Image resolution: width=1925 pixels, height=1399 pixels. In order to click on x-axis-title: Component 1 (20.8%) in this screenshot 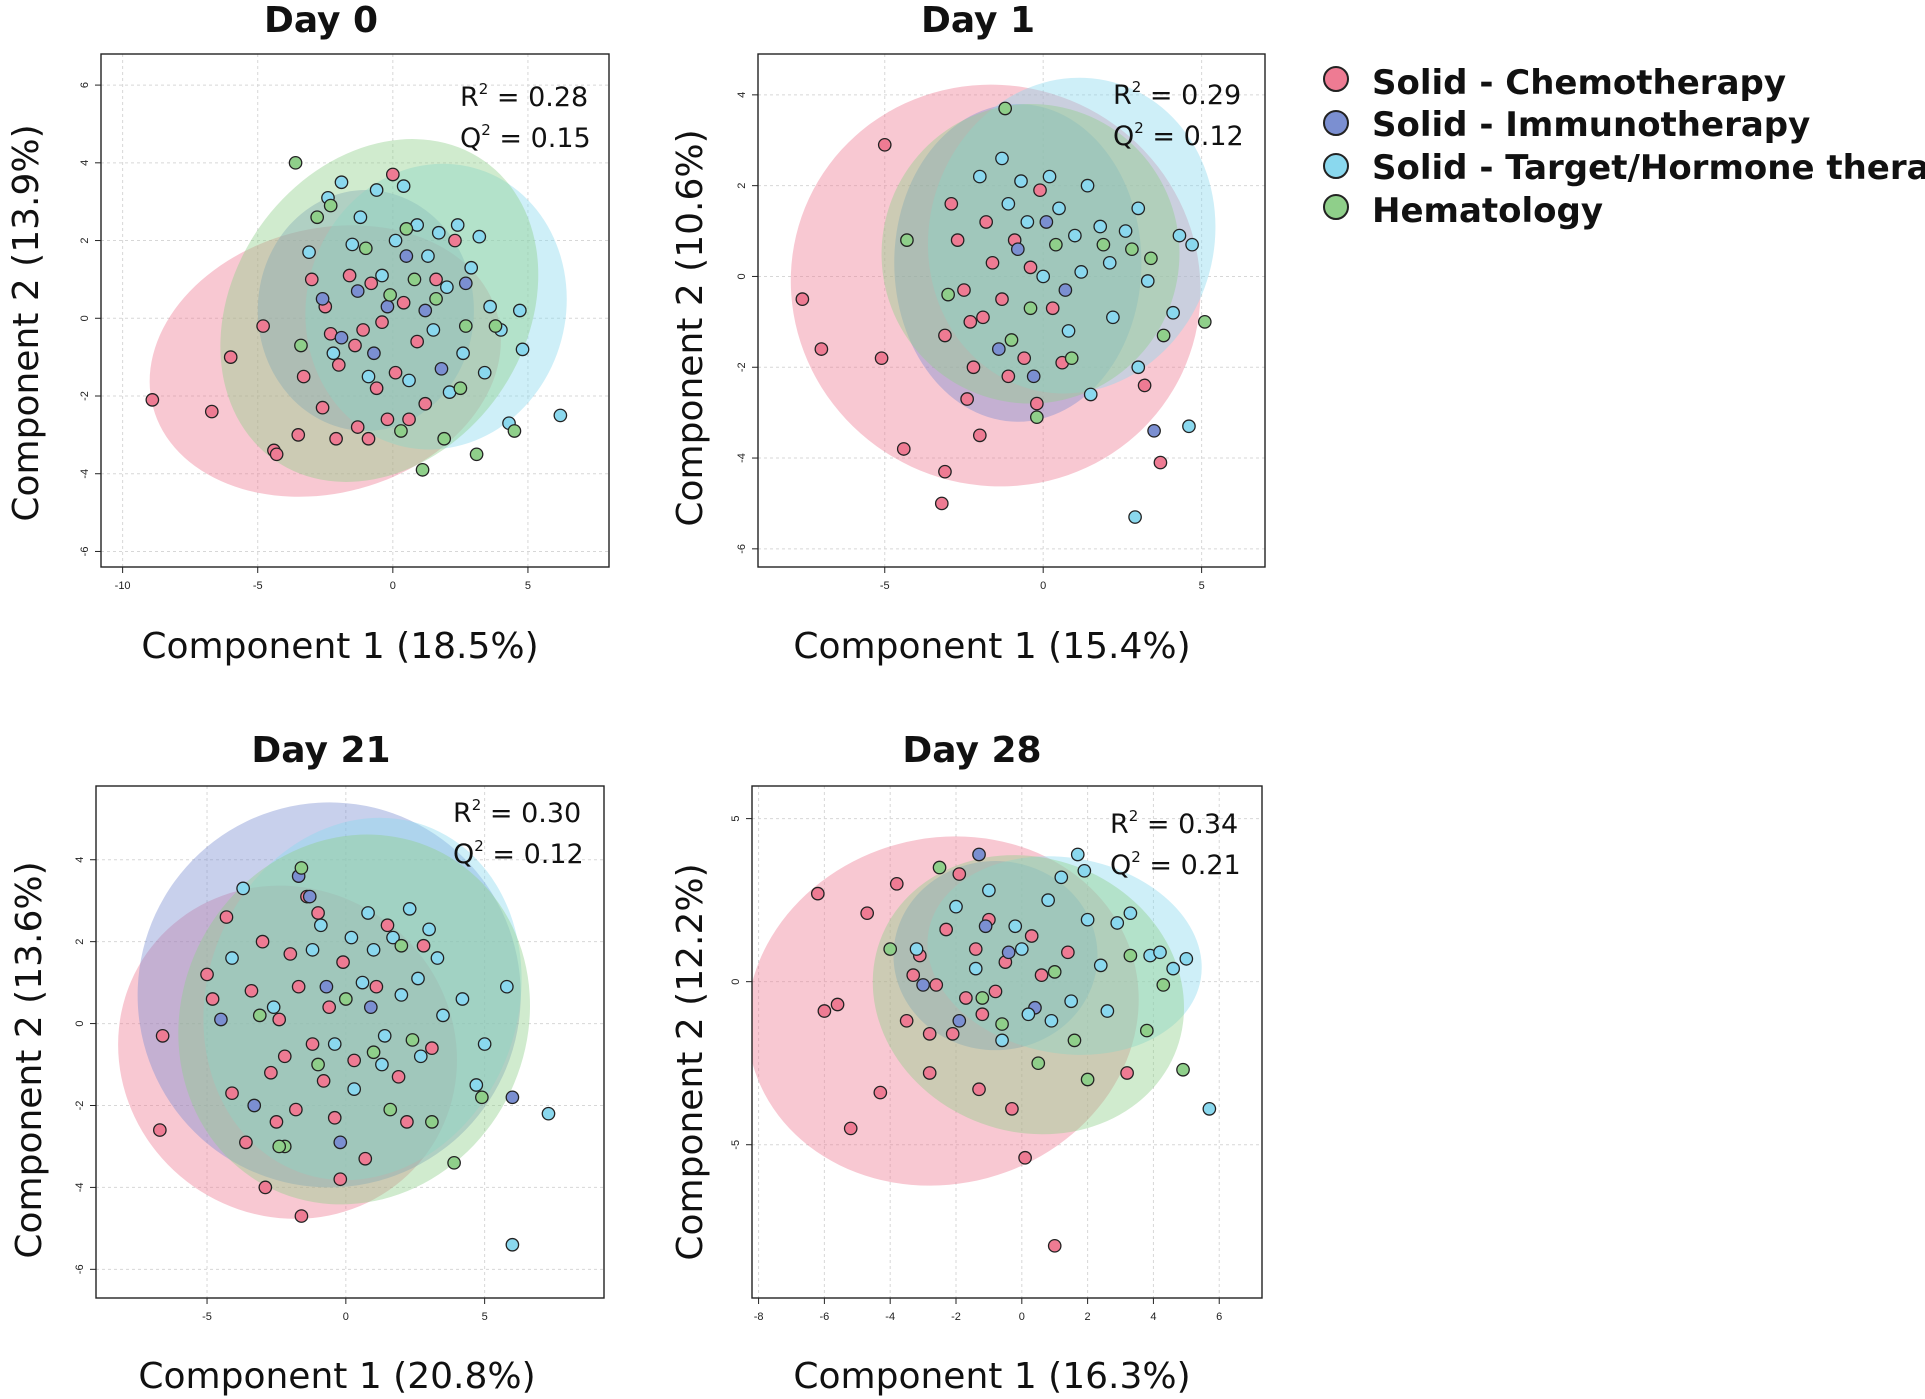, I will do `click(336, 1376)`.